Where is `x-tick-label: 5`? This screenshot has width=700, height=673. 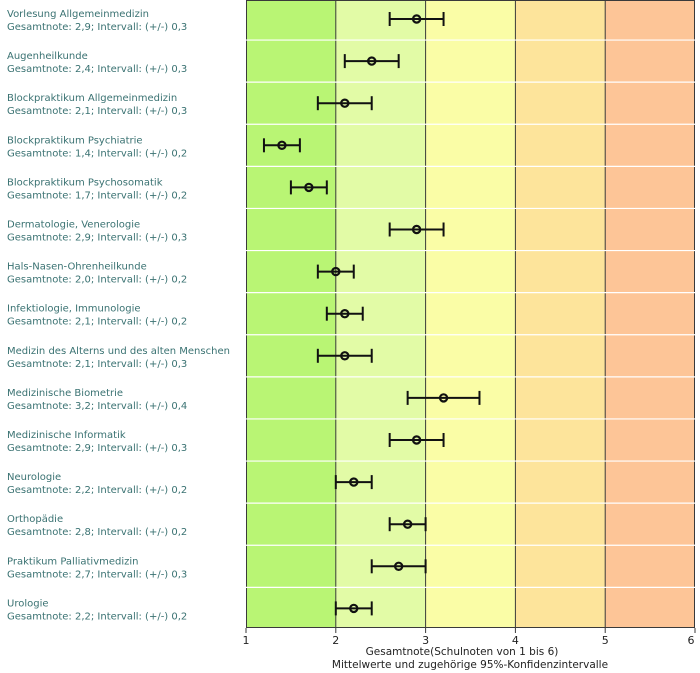
x-tick-label: 5 is located at coordinates (605, 640).